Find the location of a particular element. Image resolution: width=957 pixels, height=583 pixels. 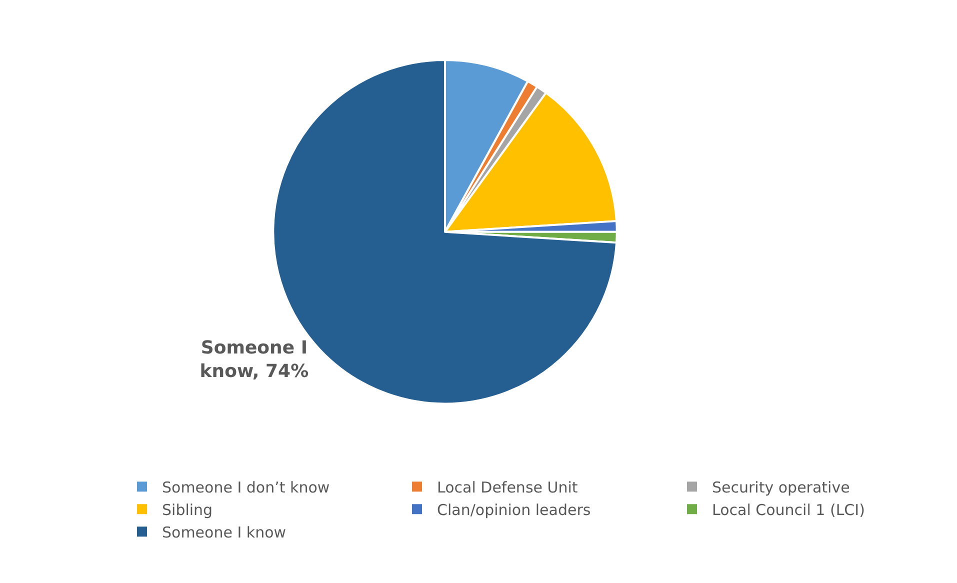

legend-label: Security operative is located at coordinates (781, 487).